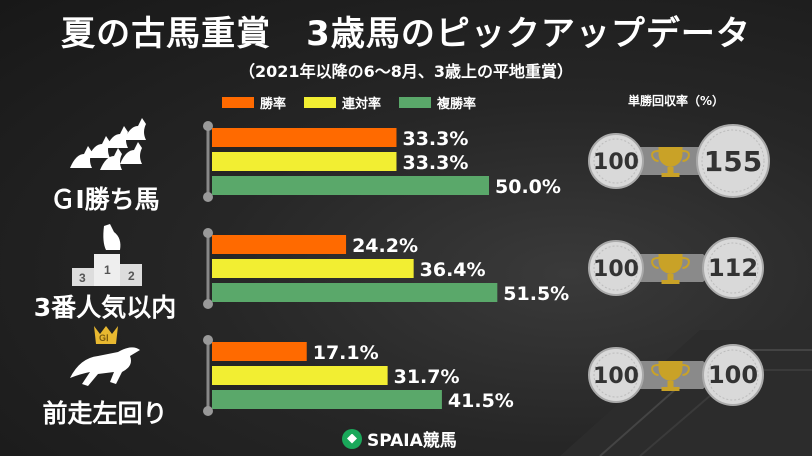 Image resolution: width=812 pixels, height=456 pixels. What do you see at coordinates (107, 270) in the screenshot?
I see `svg-text: 1` at bounding box center [107, 270].